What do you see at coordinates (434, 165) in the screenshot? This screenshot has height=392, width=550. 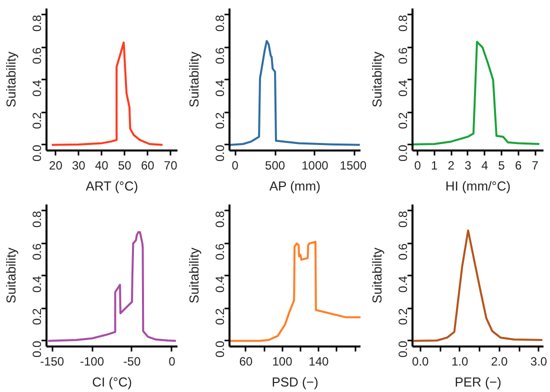 I see `x-tick-label: 1` at bounding box center [434, 165].